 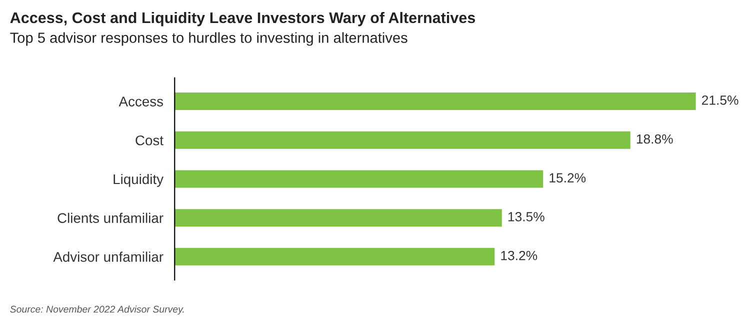 I want to click on y-tick-label: Advisor unfamiliar, so click(x=108, y=257).